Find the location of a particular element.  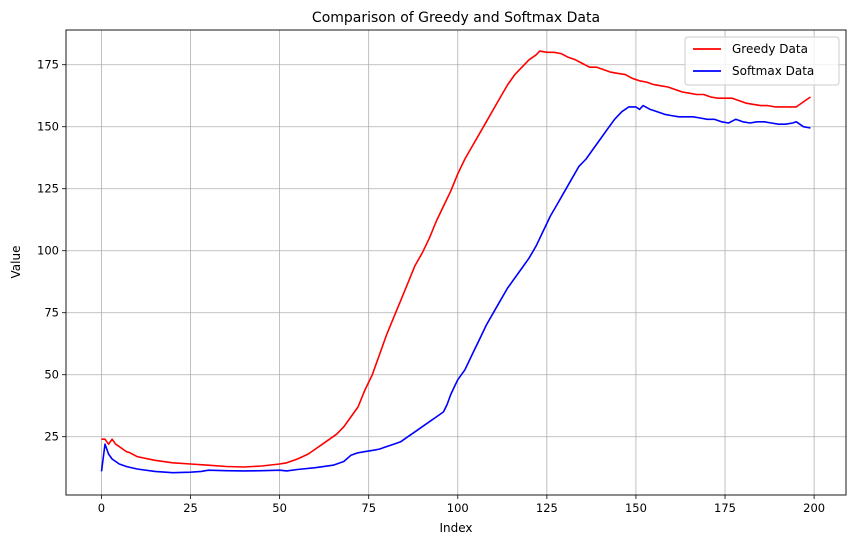

legend-label-softmax: Softmax Data is located at coordinates (773, 71).